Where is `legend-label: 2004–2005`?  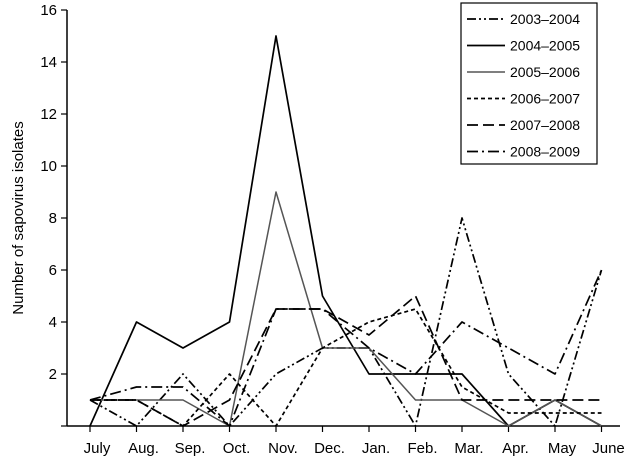 legend-label: 2004–2005 is located at coordinates (545, 46).